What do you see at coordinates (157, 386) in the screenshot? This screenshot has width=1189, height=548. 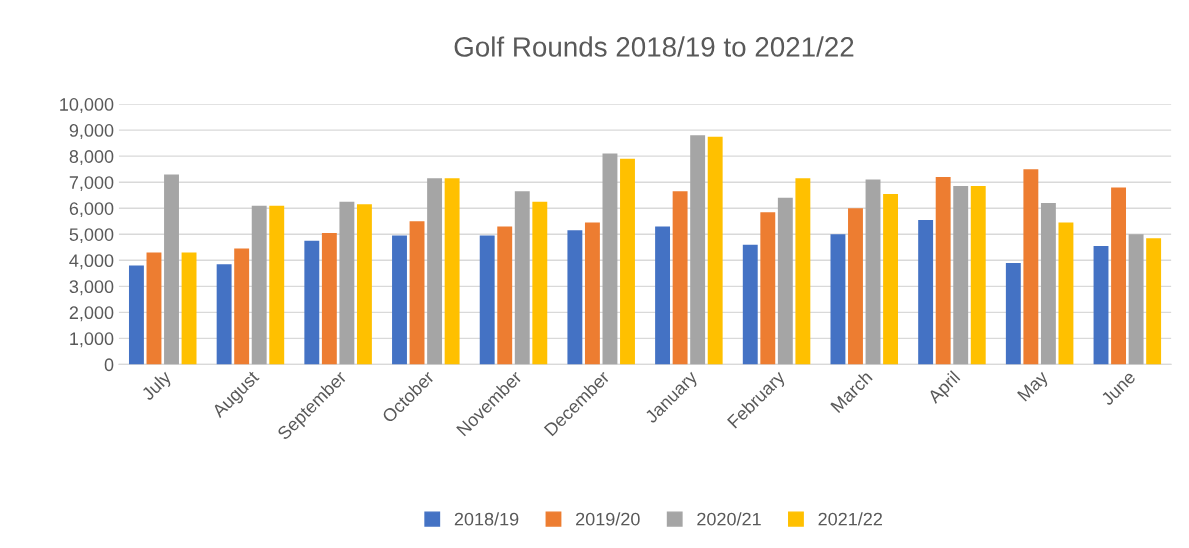 I see `x-tick-label: July` at bounding box center [157, 386].